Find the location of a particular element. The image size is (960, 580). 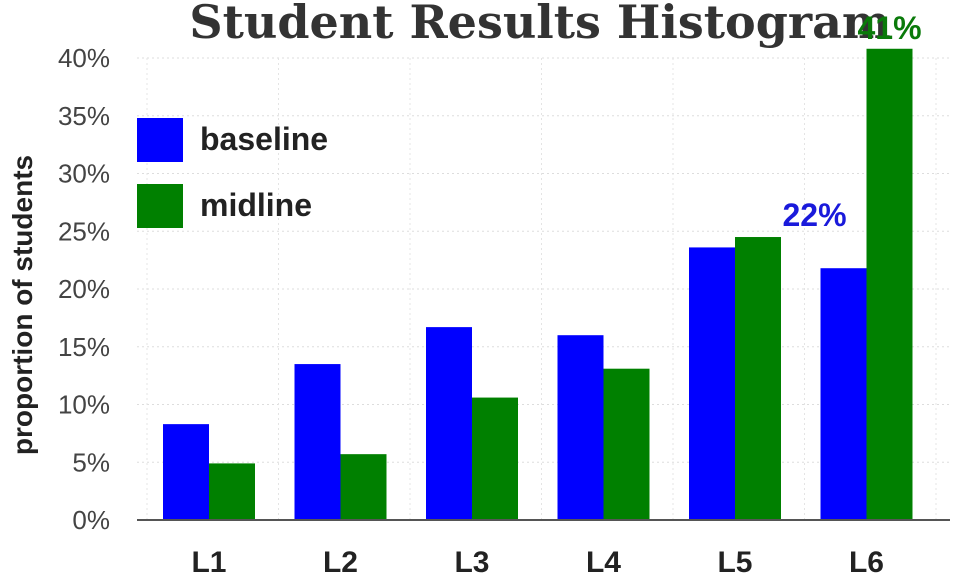

bar-midline-L6 is located at coordinates (889, 284).